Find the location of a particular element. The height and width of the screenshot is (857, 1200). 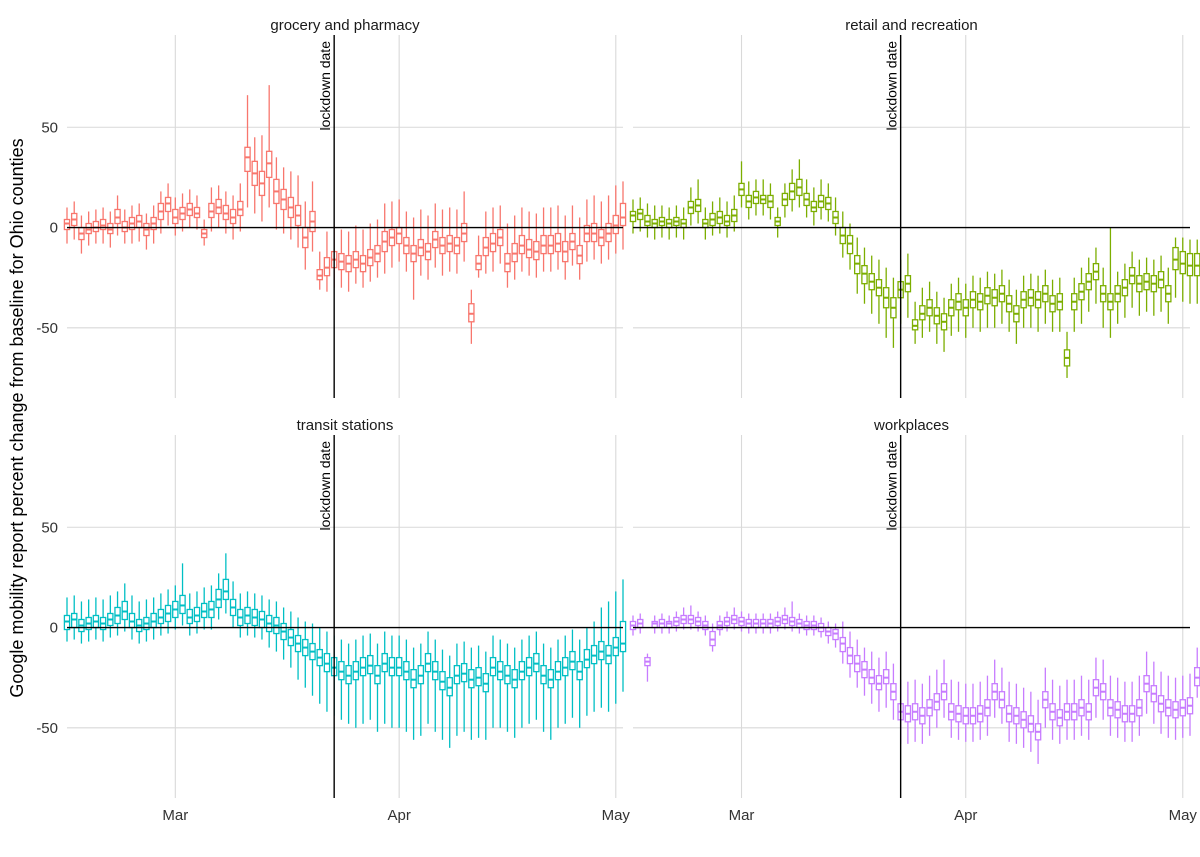

panel-title: grocery and pharmacy is located at coordinates (345, 25).